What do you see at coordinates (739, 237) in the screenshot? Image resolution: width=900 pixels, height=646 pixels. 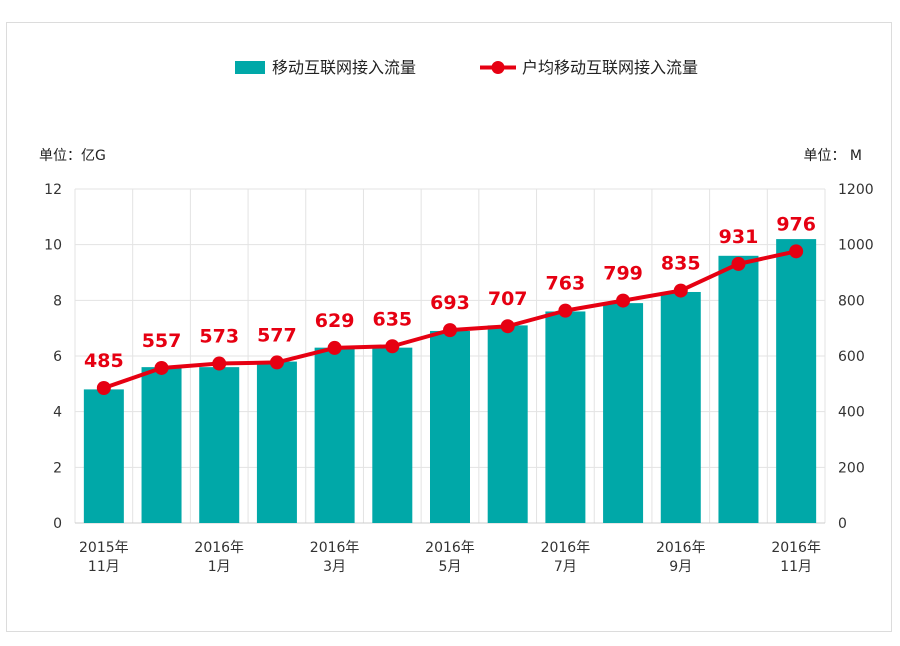 I see `data-label: 931` at bounding box center [739, 237].